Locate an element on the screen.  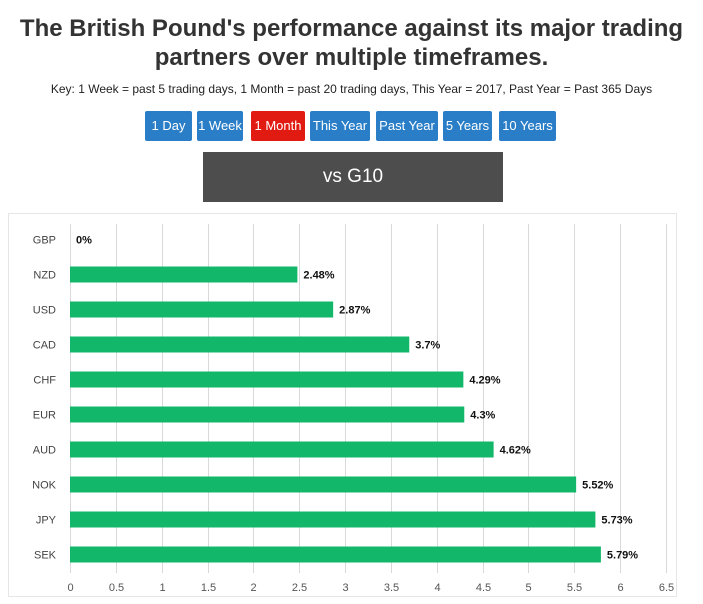
timeframe-button-1-week: 1 Week is located at coordinates (220, 126).